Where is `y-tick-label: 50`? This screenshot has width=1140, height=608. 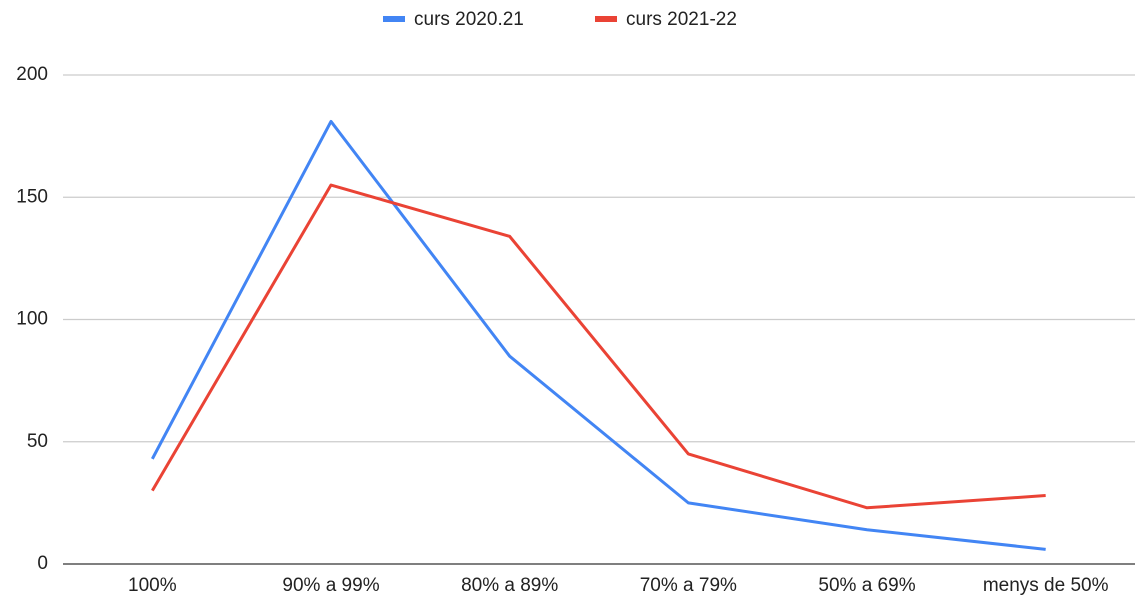 y-tick-label: 50 is located at coordinates (37, 441).